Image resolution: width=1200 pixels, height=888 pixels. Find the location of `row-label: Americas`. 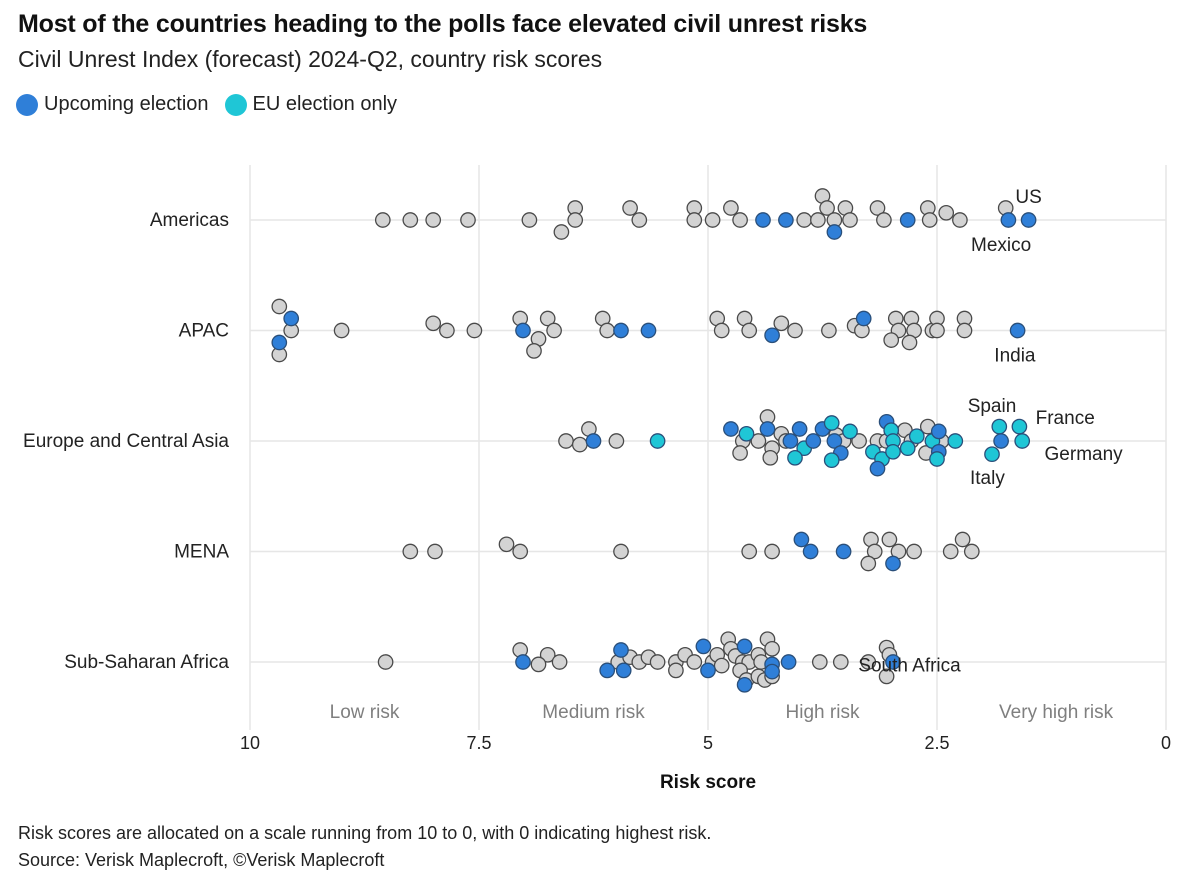

row-label: Americas is located at coordinates (189, 220).